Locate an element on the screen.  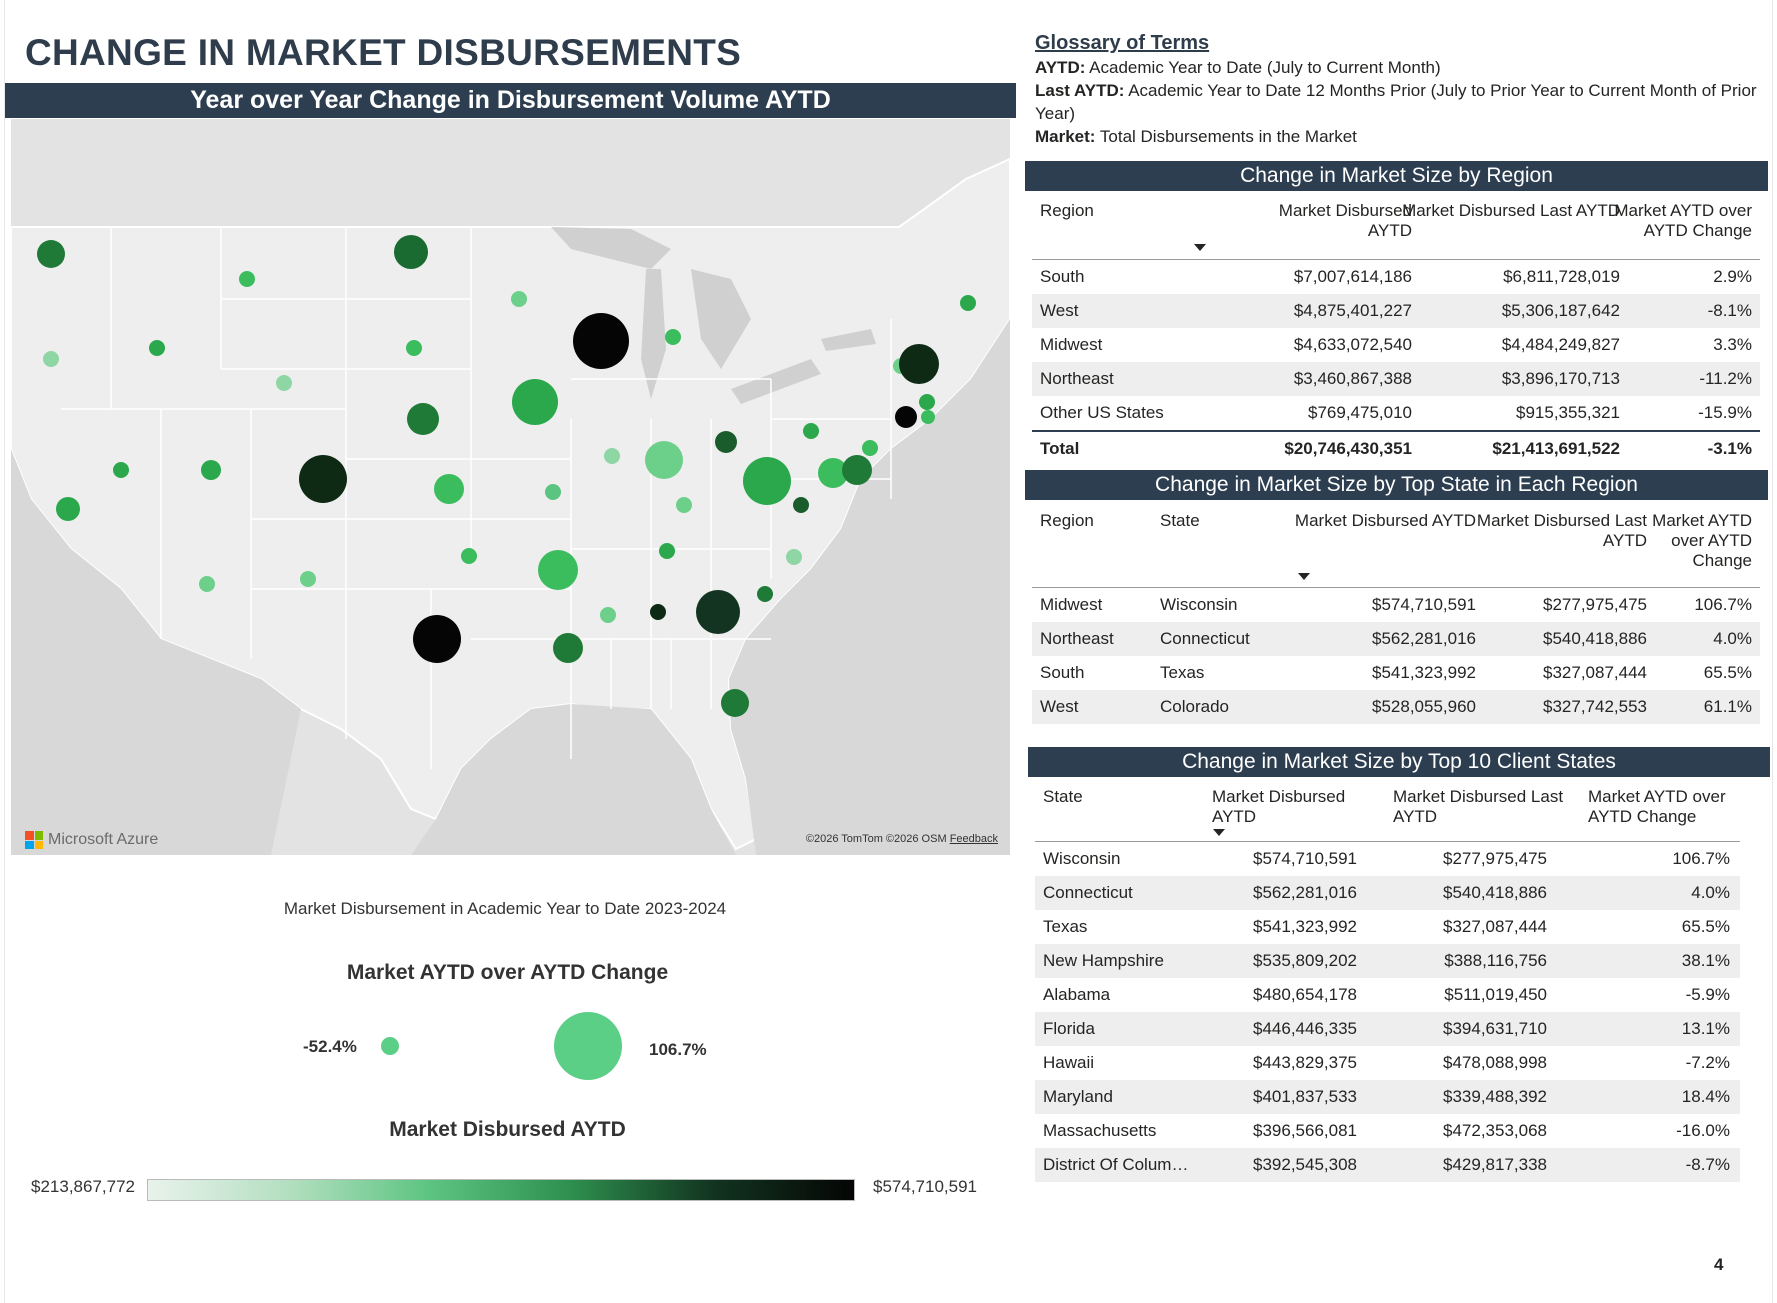
bubble-arizona is located at coordinates (207, 584).